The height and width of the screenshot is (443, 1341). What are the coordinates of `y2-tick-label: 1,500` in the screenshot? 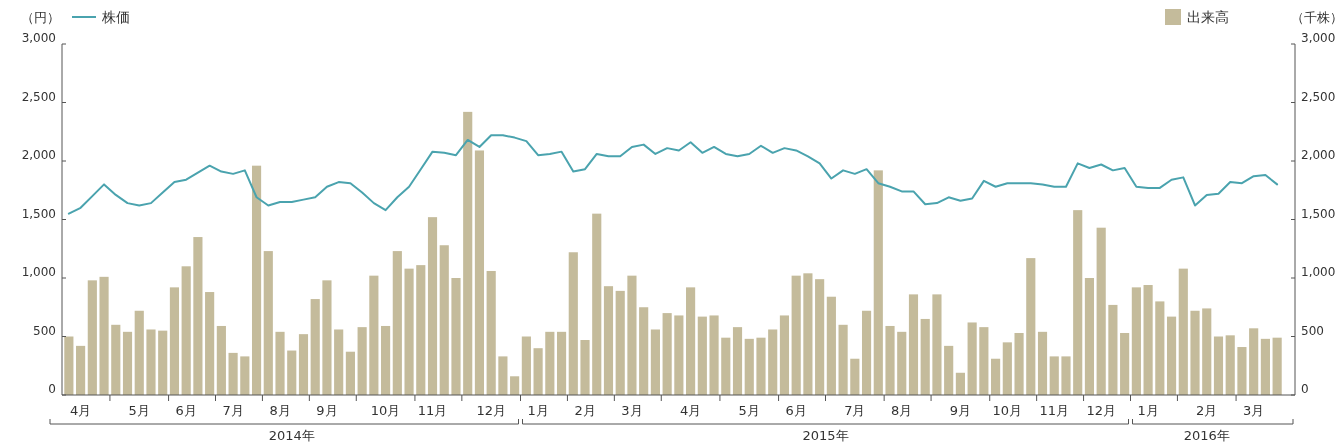 It's located at (1318, 213).